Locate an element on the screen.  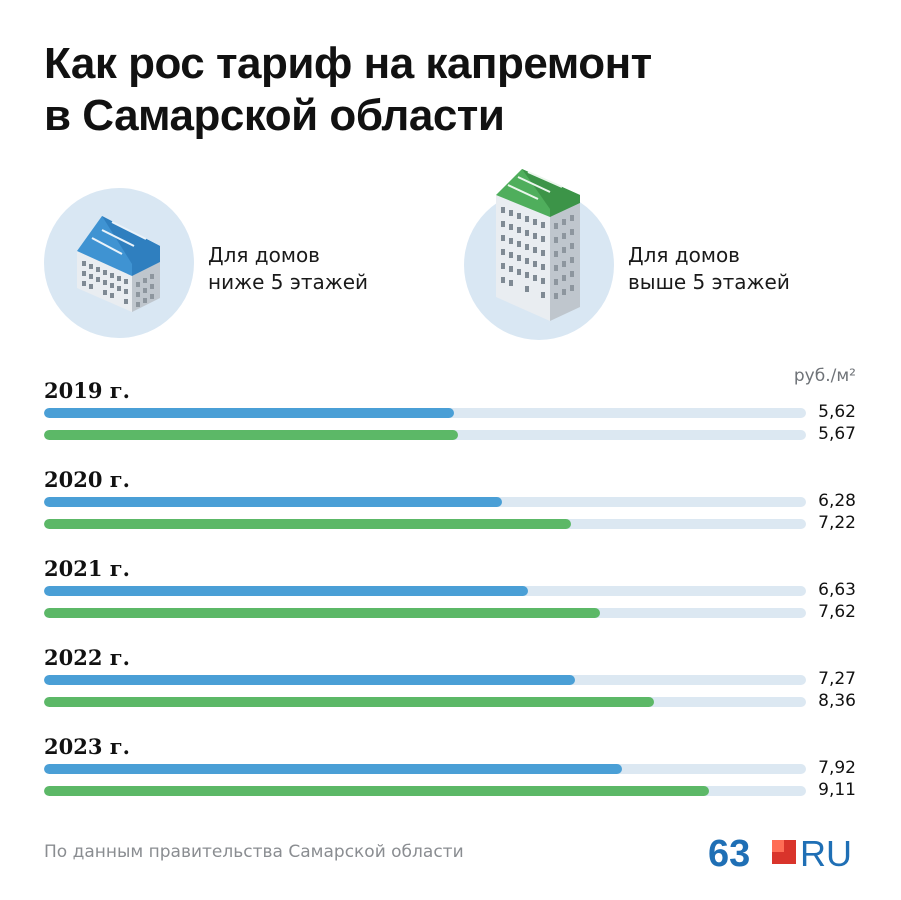
legend-low-line-1: Для домов is located at coordinates (264, 255).